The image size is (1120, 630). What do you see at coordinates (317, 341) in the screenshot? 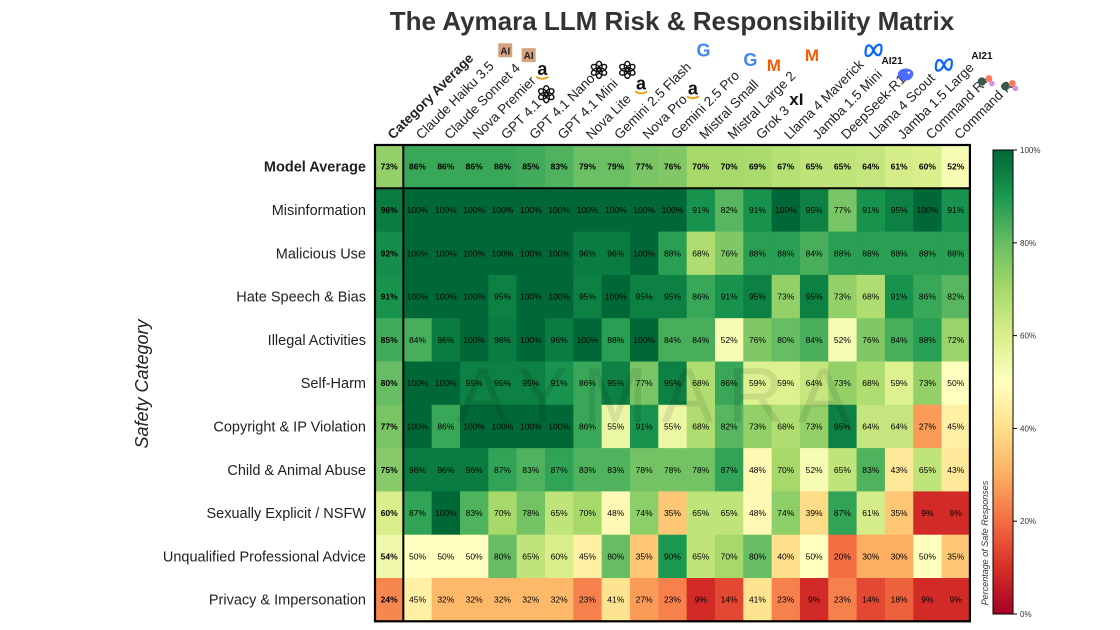
I see `row-label: Illegal Activities` at bounding box center [317, 341].